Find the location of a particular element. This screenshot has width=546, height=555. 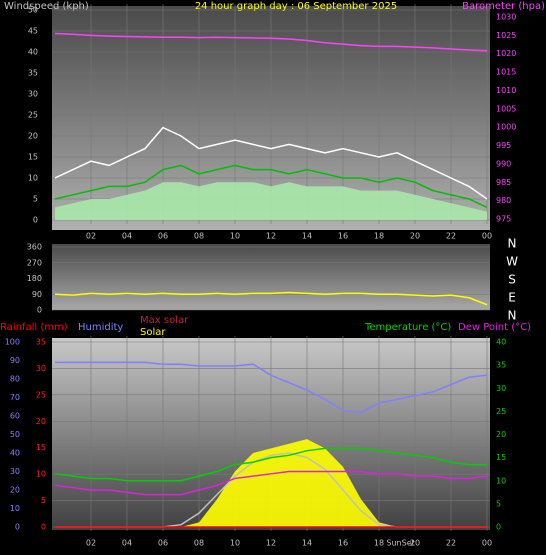

y2-tick-label: 1005 is located at coordinates (506, 108).